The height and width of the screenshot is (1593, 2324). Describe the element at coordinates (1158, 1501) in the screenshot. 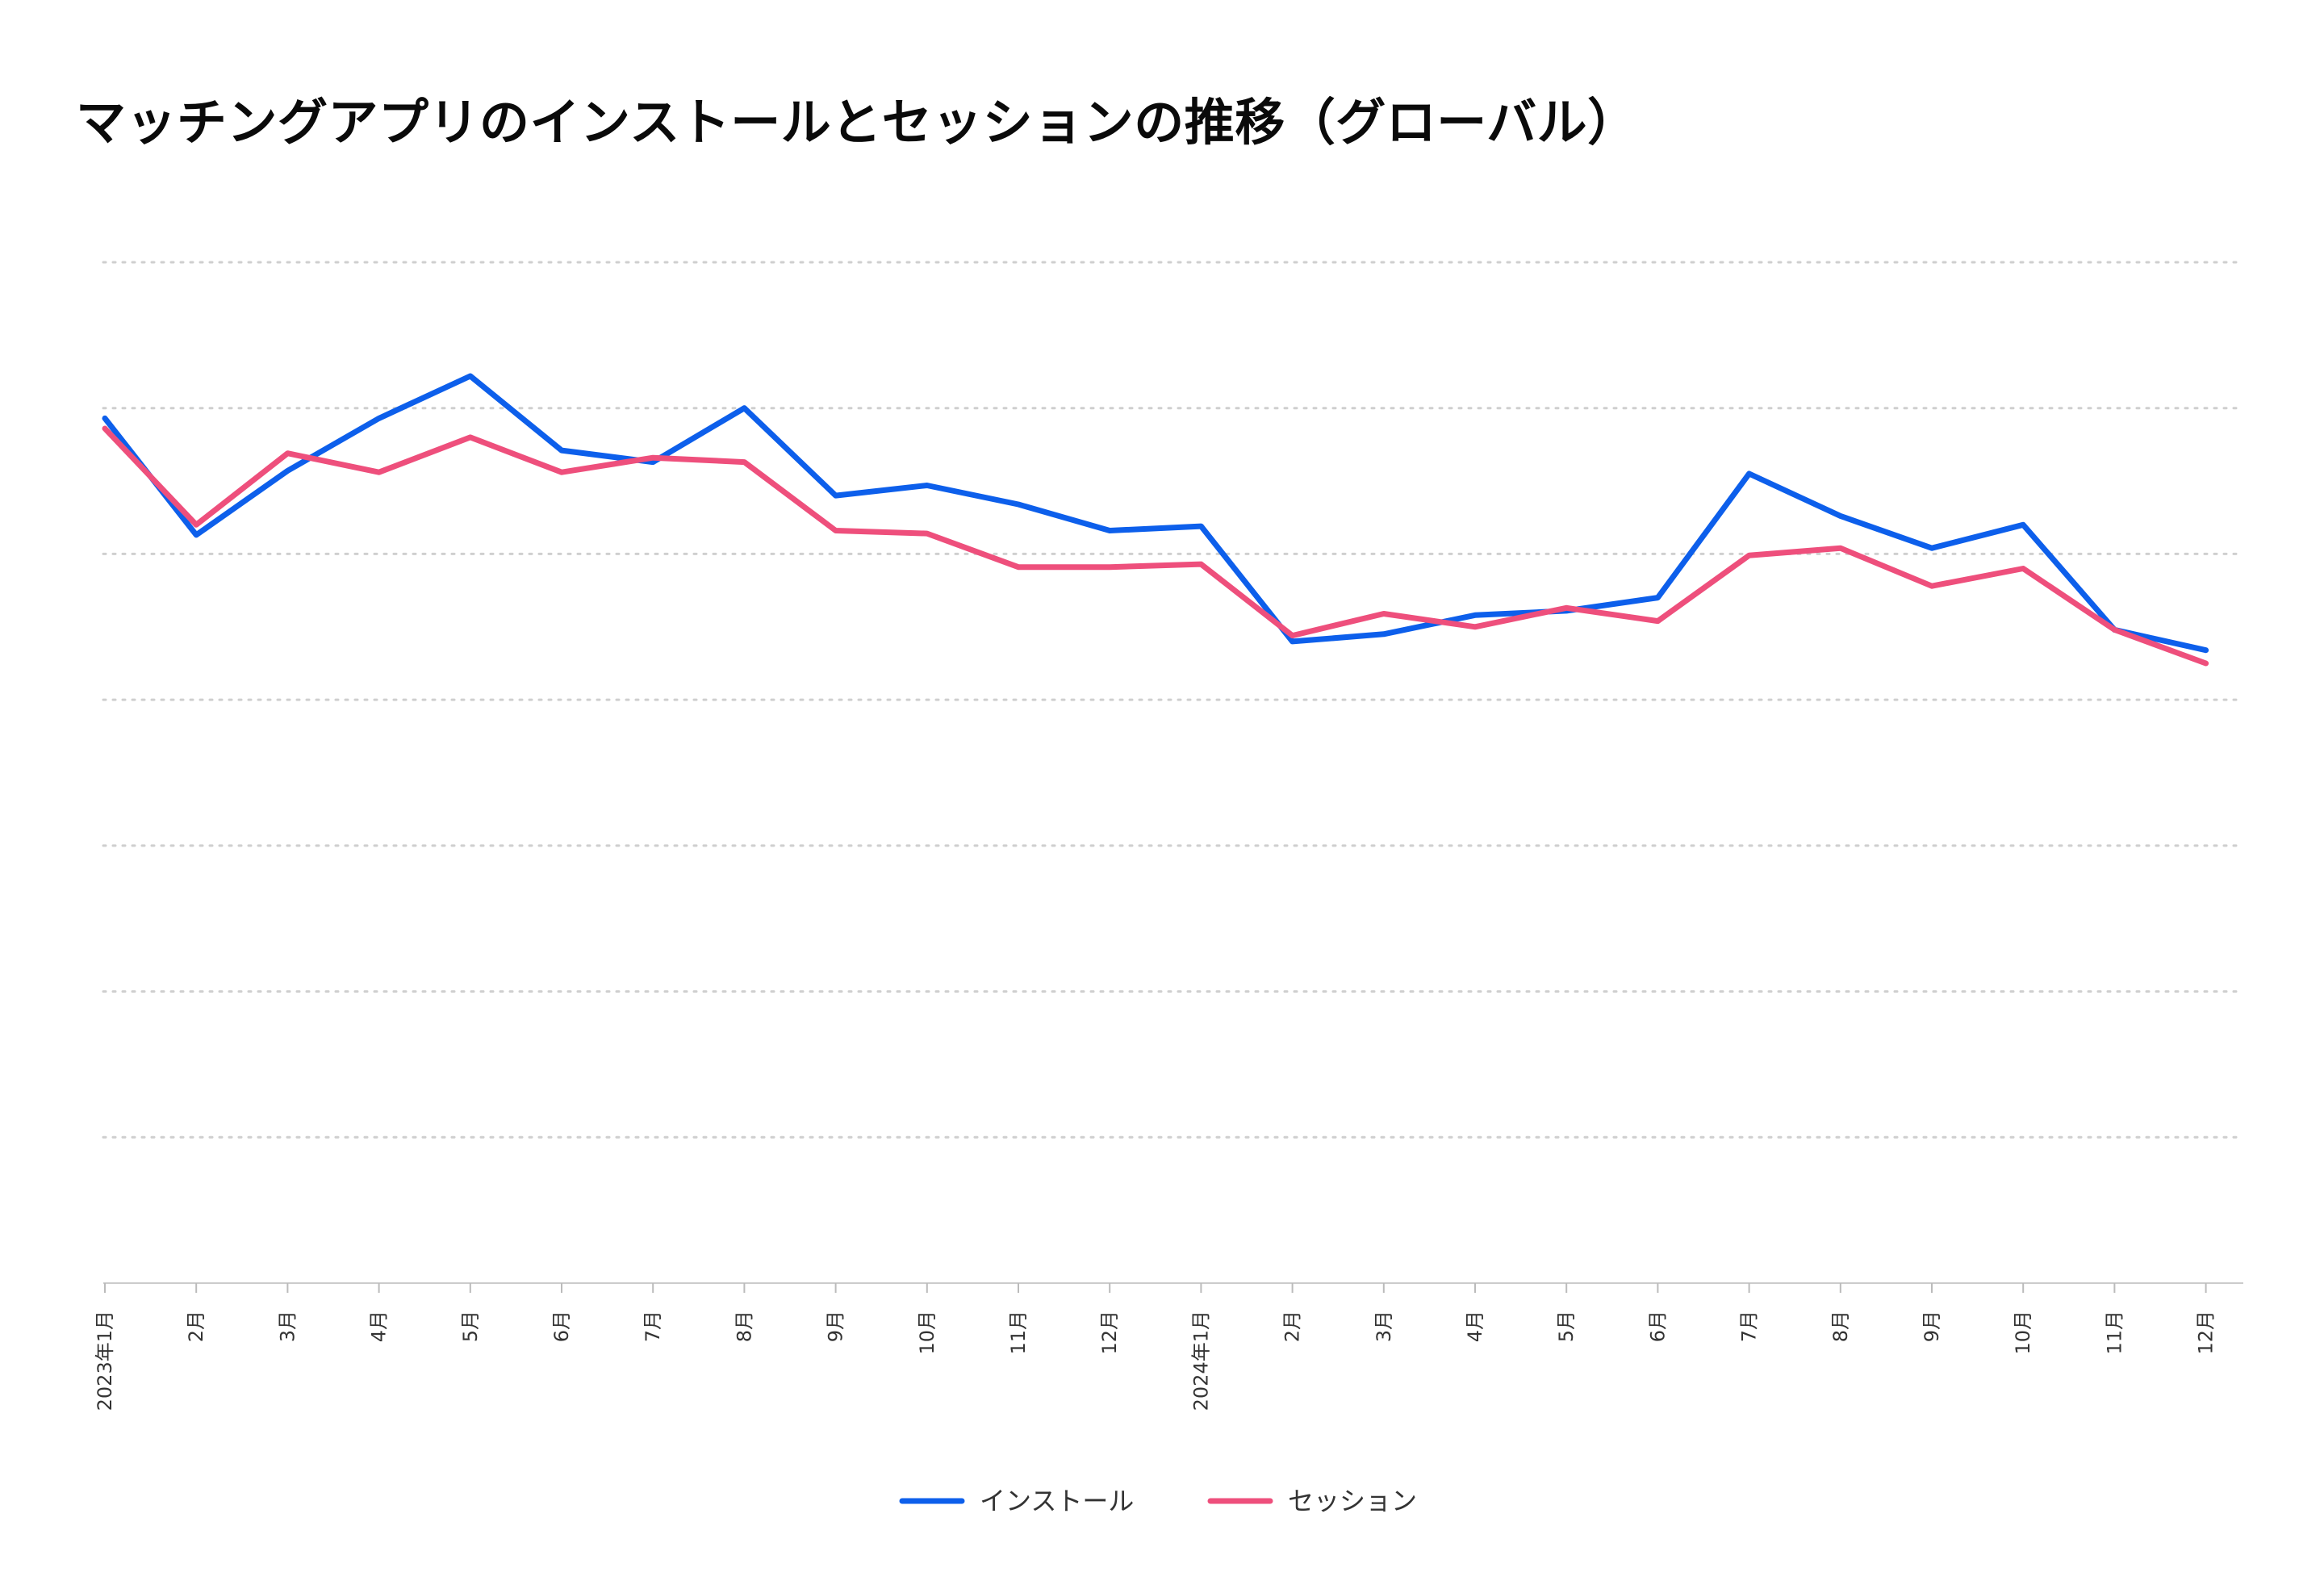

I see `legend: インストール セッション` at that location.